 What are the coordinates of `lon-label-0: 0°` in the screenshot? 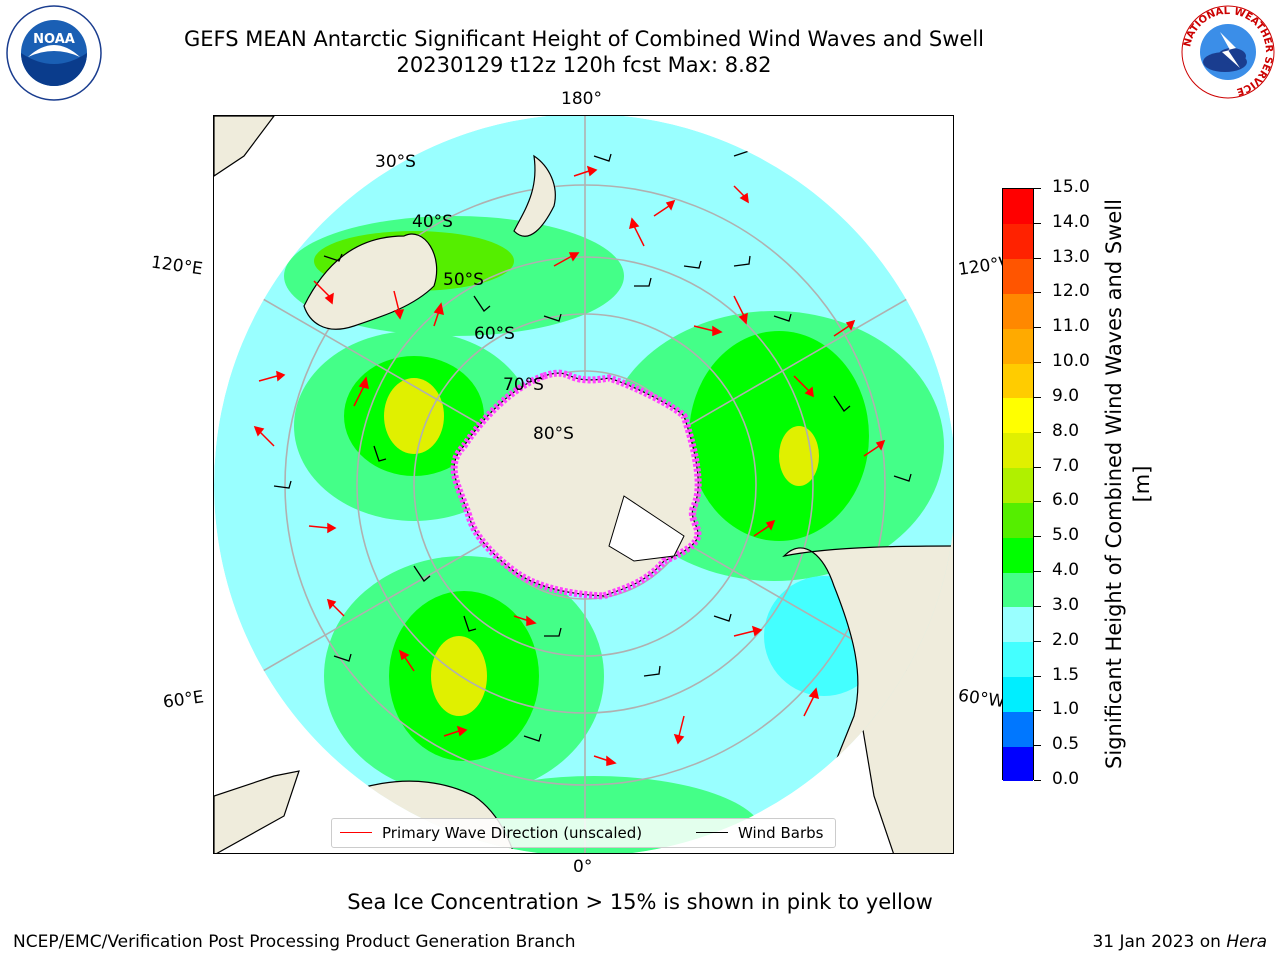 It's located at (583, 867).